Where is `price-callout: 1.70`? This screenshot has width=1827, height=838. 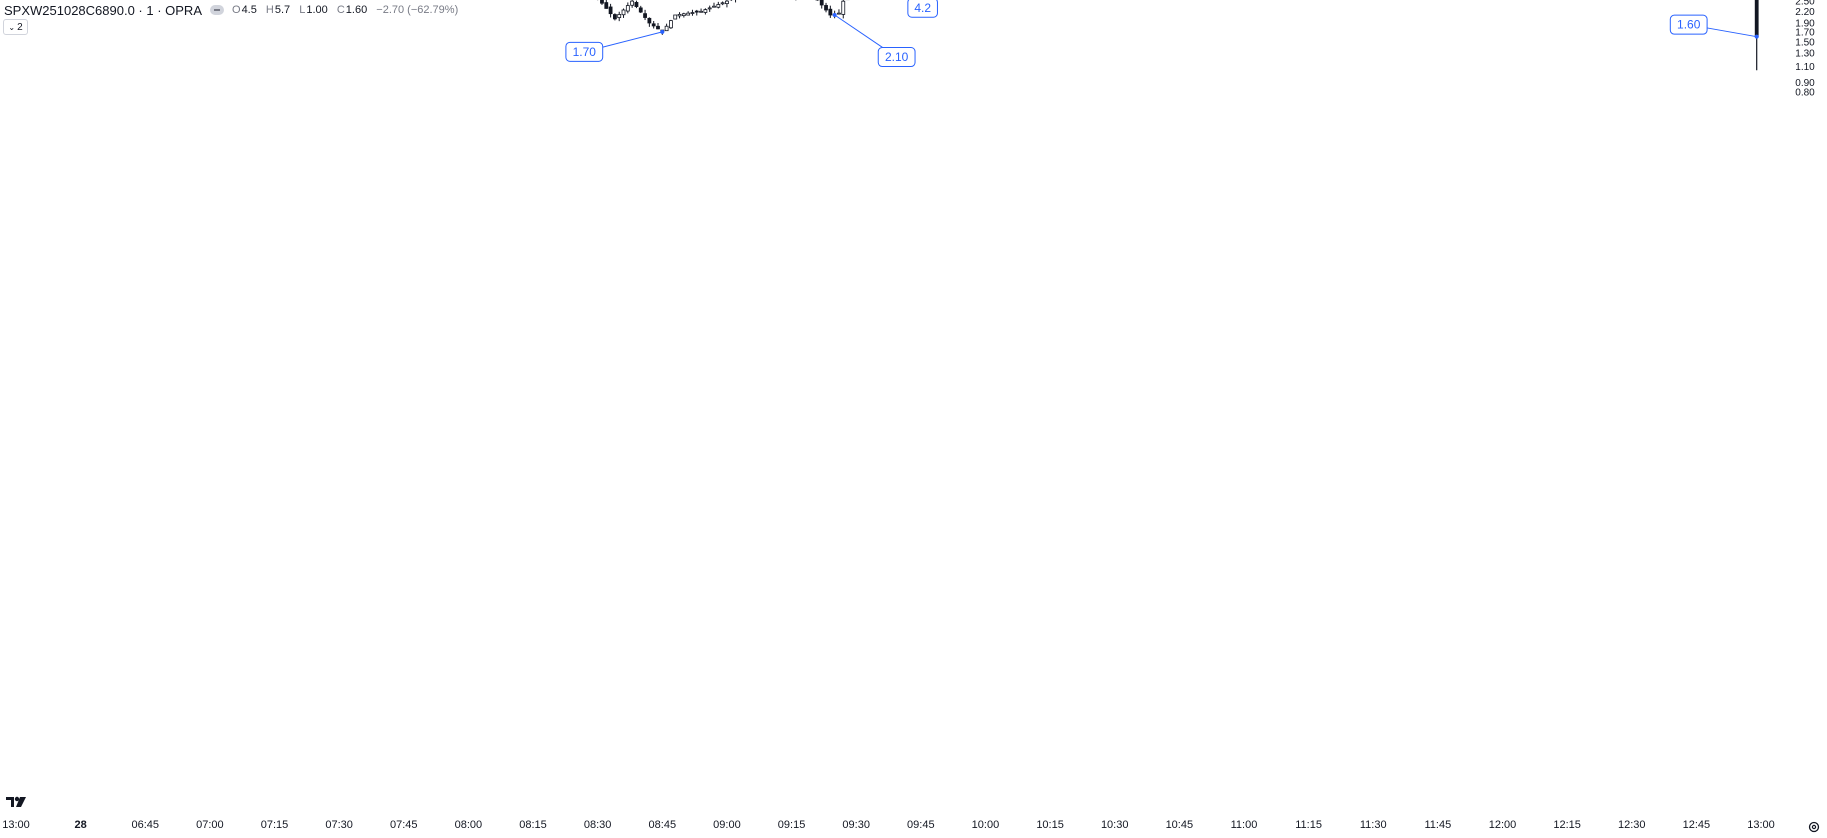 price-callout: 1.70 is located at coordinates (615, 45).